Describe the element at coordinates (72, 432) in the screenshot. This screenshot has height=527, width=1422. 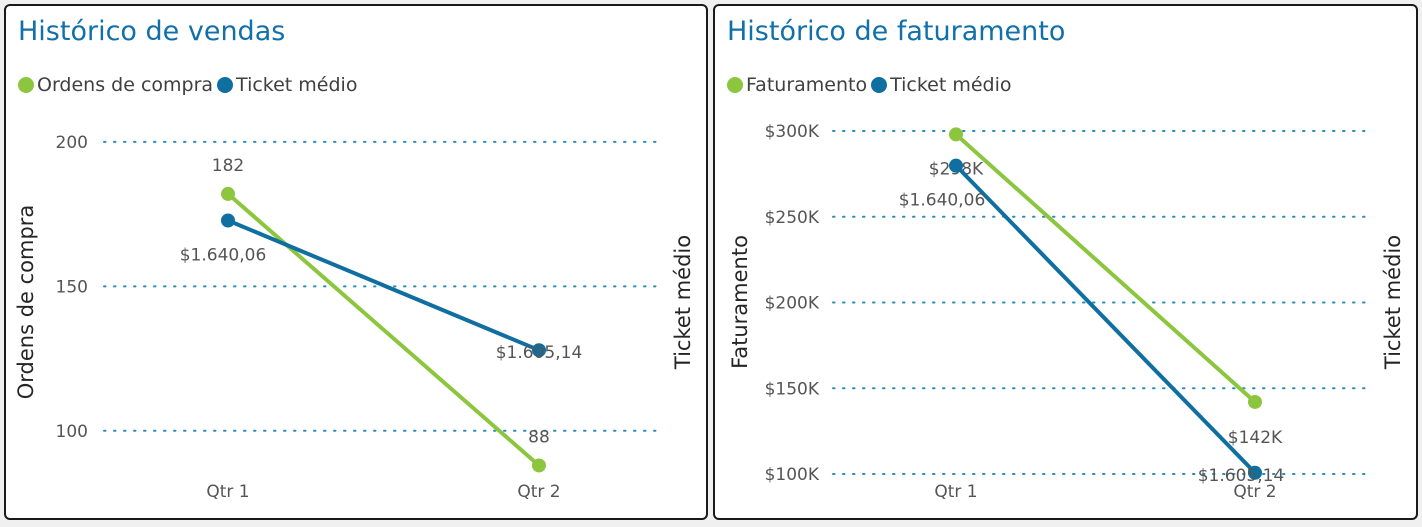
I see `y-tick-label: 100` at that location.